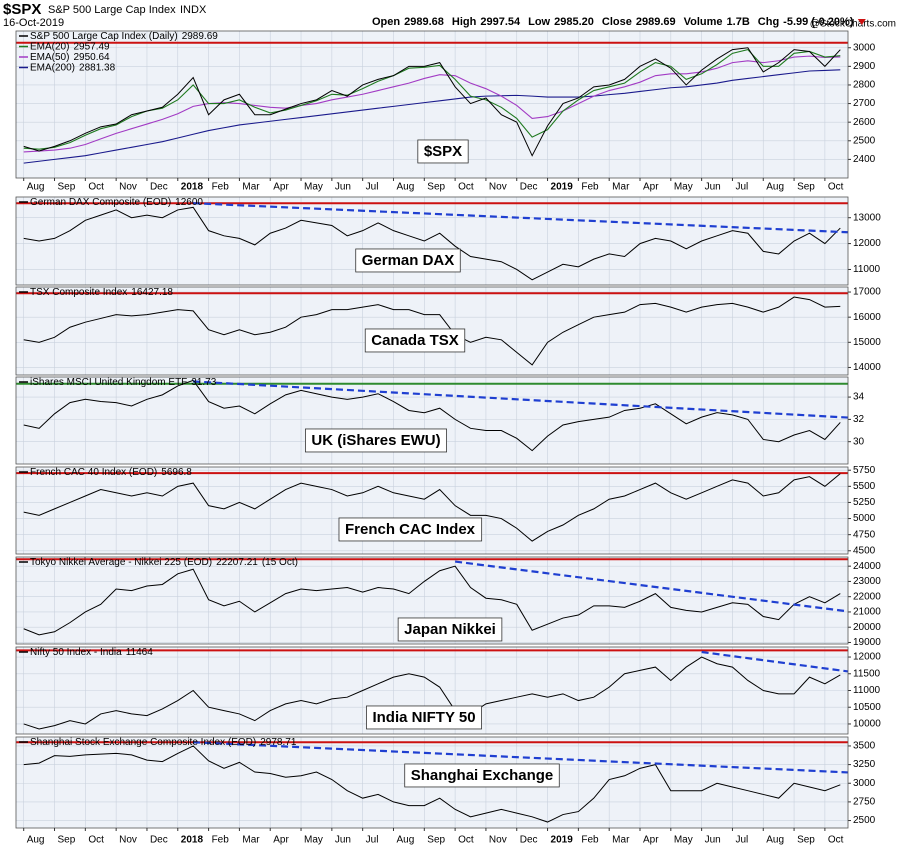 The image size is (900, 850). Describe the element at coordinates (386, 22) in the screenshot. I see `stat-label: Open` at that location.